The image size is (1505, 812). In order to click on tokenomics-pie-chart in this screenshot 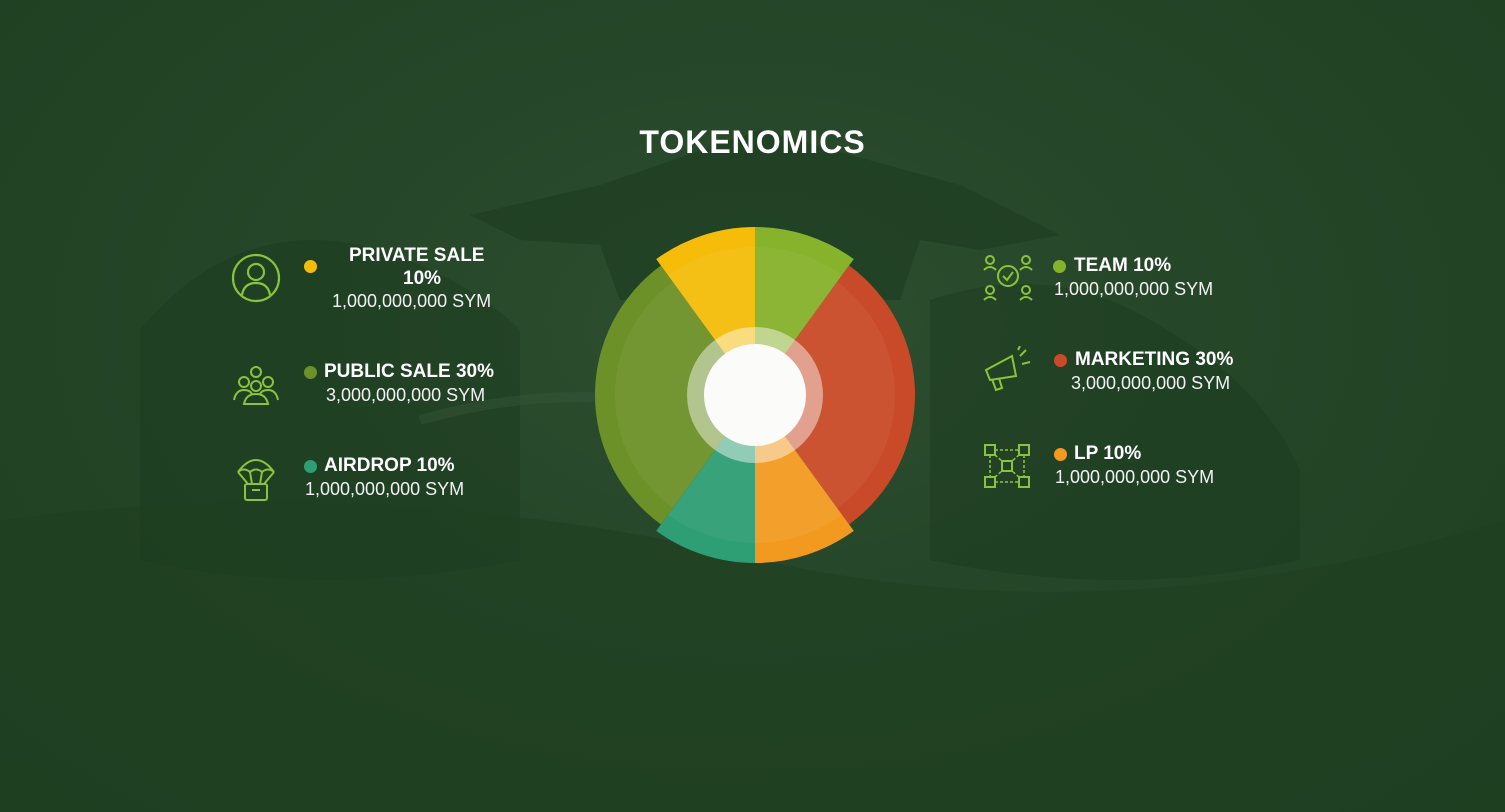, I will do `click(755, 395)`.